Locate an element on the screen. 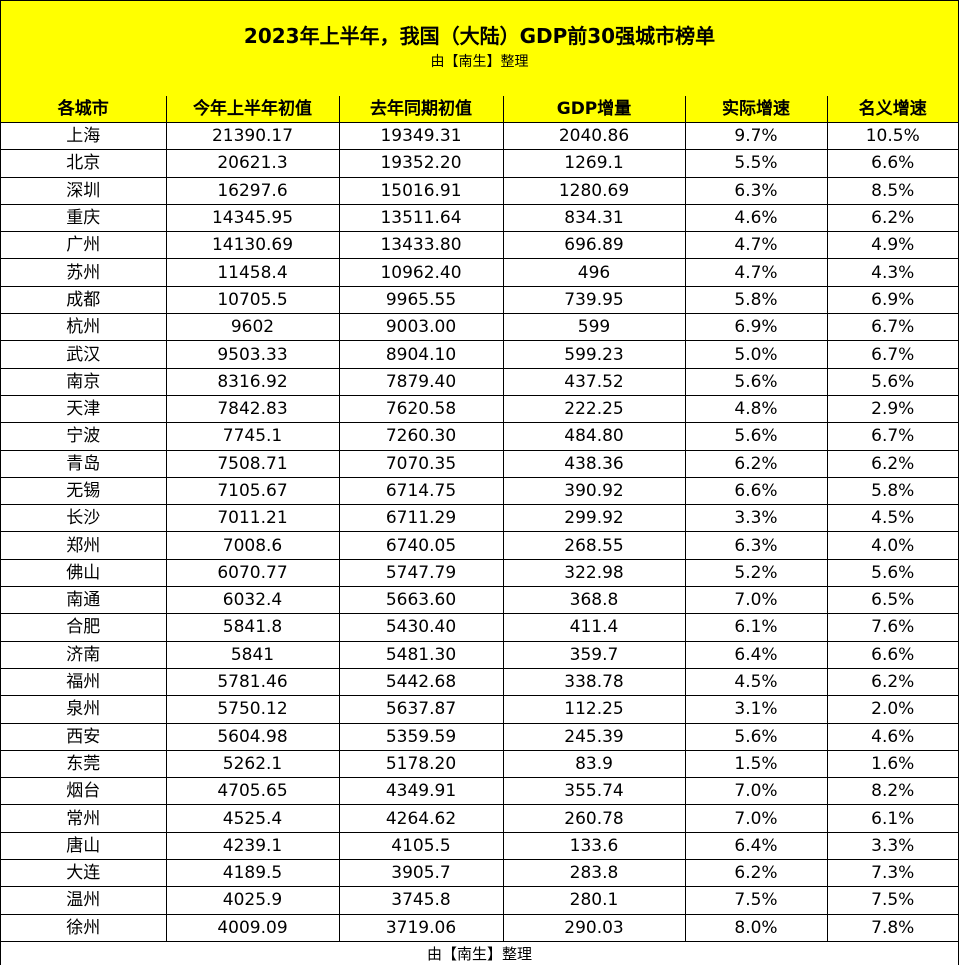  cell-nominal-growth: 6.1% is located at coordinates (892, 818).